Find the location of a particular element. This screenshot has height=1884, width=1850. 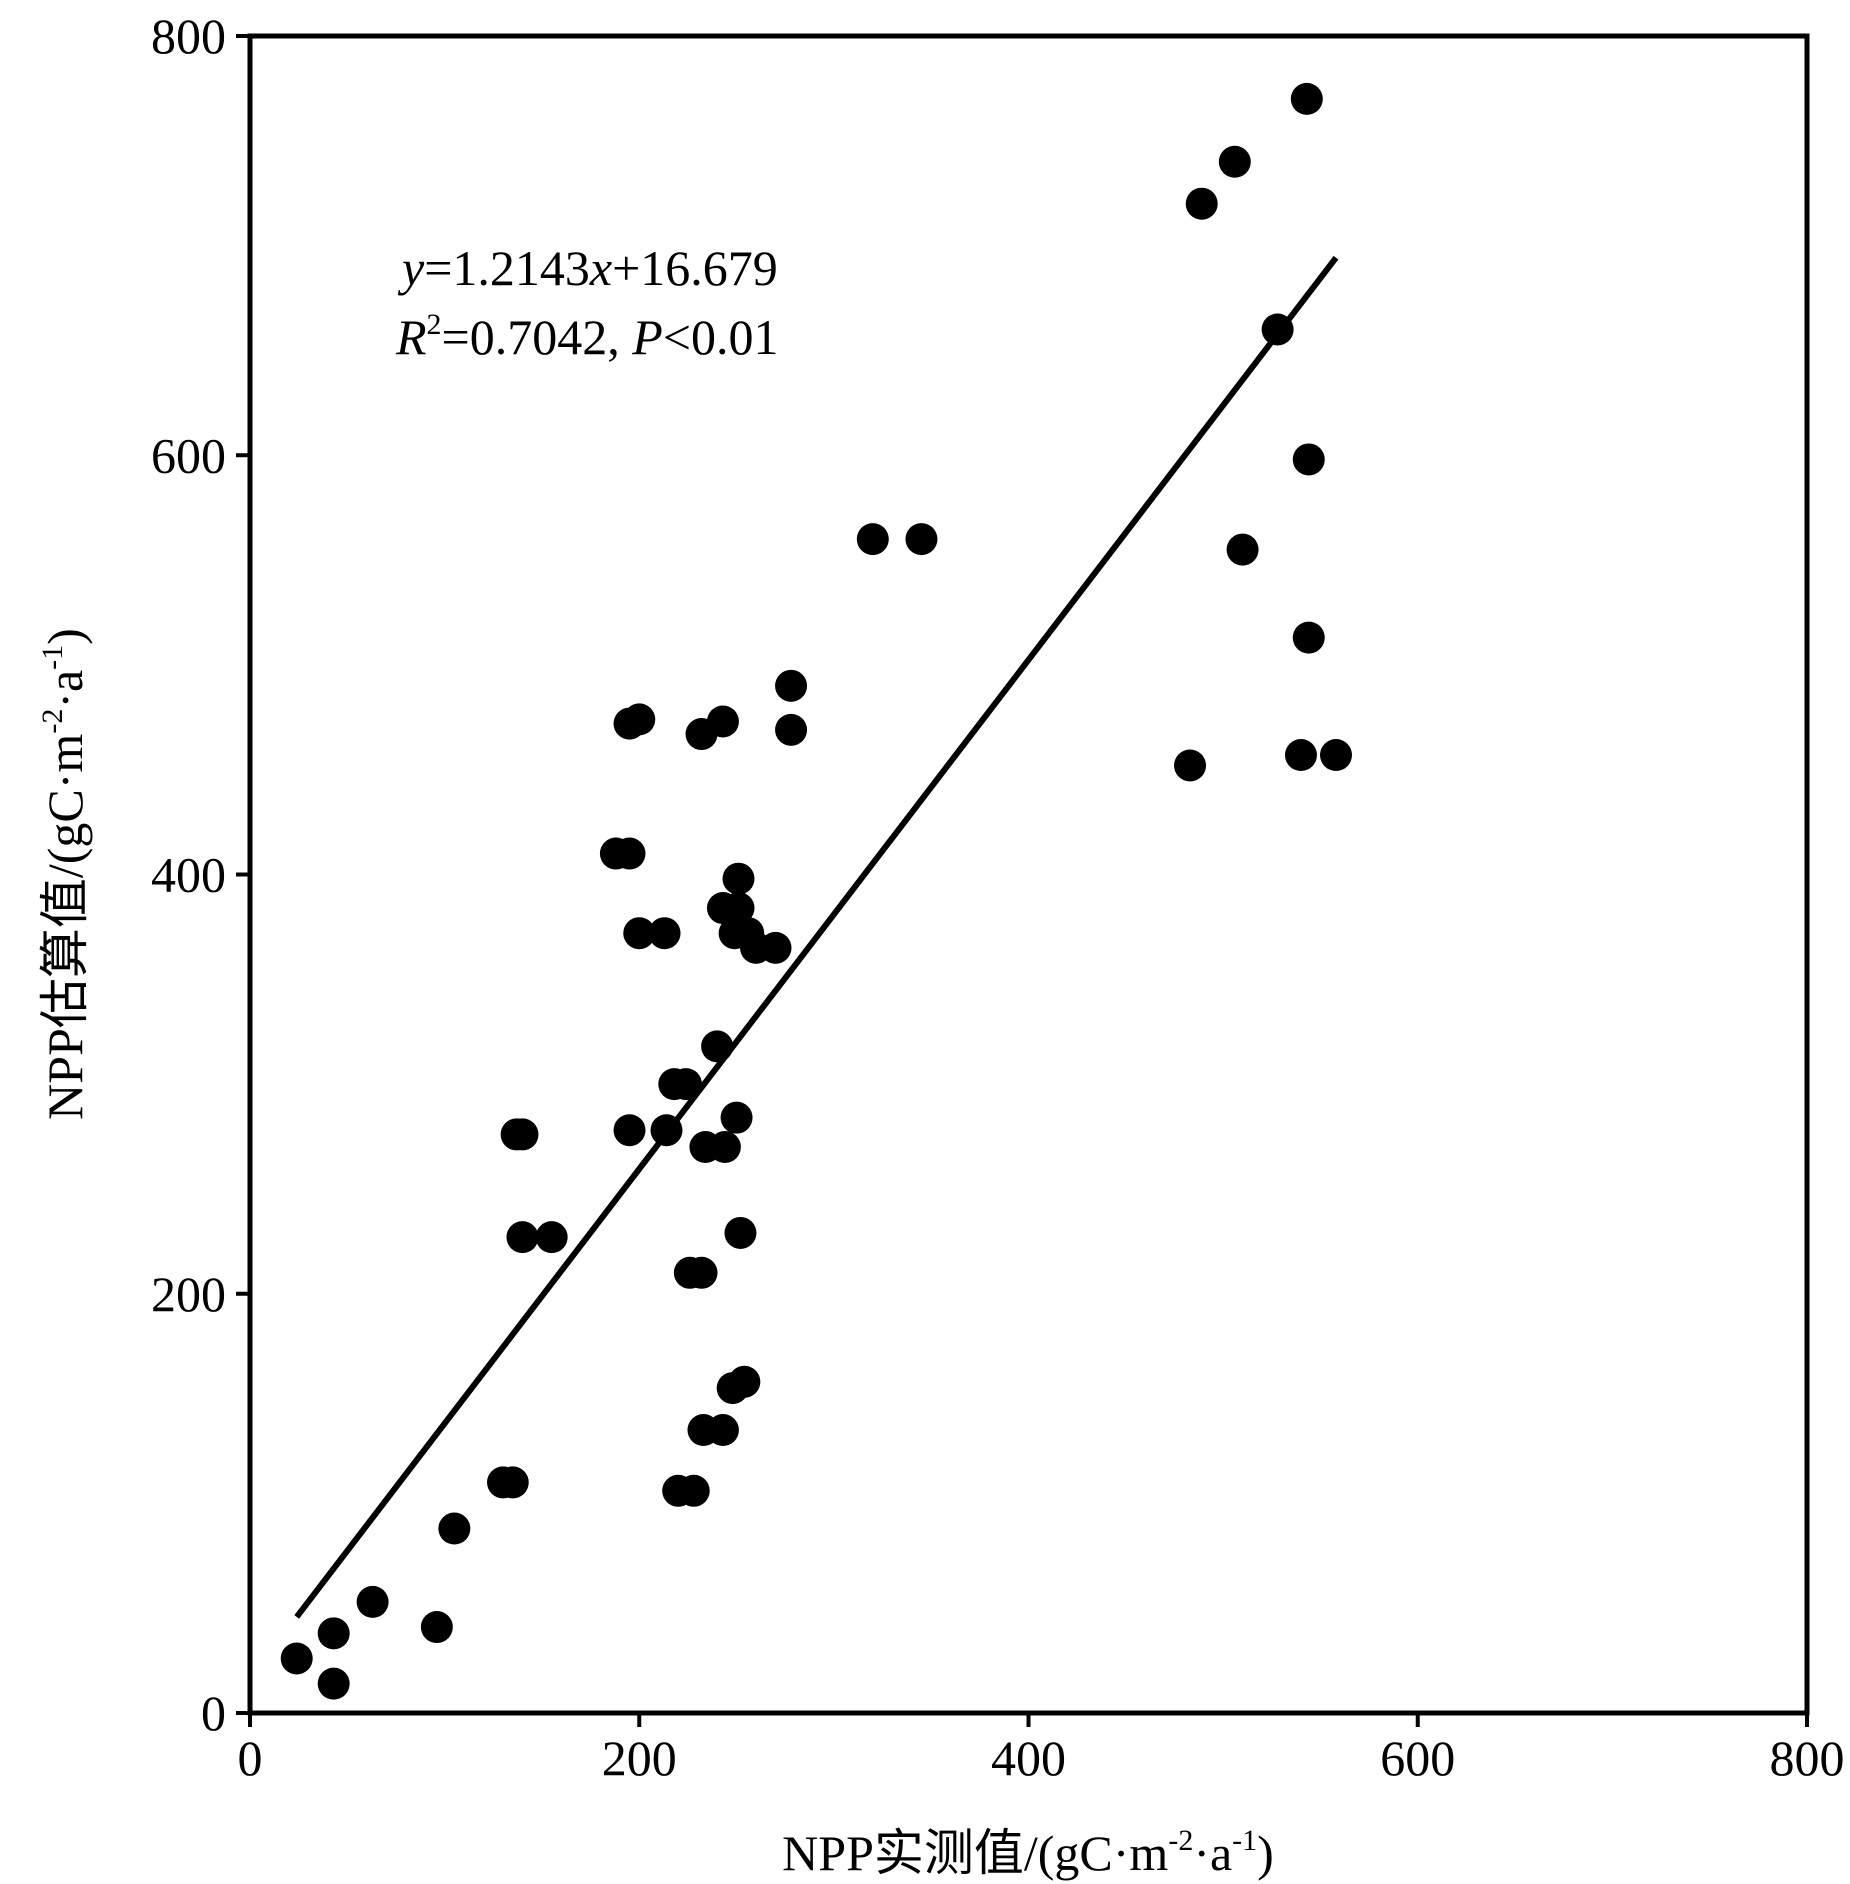

y-tick-label: 400 is located at coordinates (188, 875).